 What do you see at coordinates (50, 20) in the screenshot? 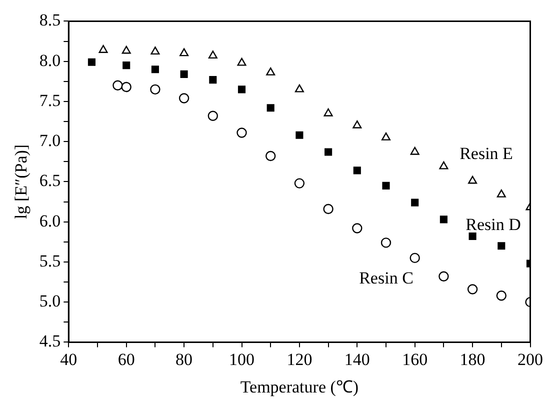
I see `y-tick-label: 8.5` at bounding box center [50, 20].